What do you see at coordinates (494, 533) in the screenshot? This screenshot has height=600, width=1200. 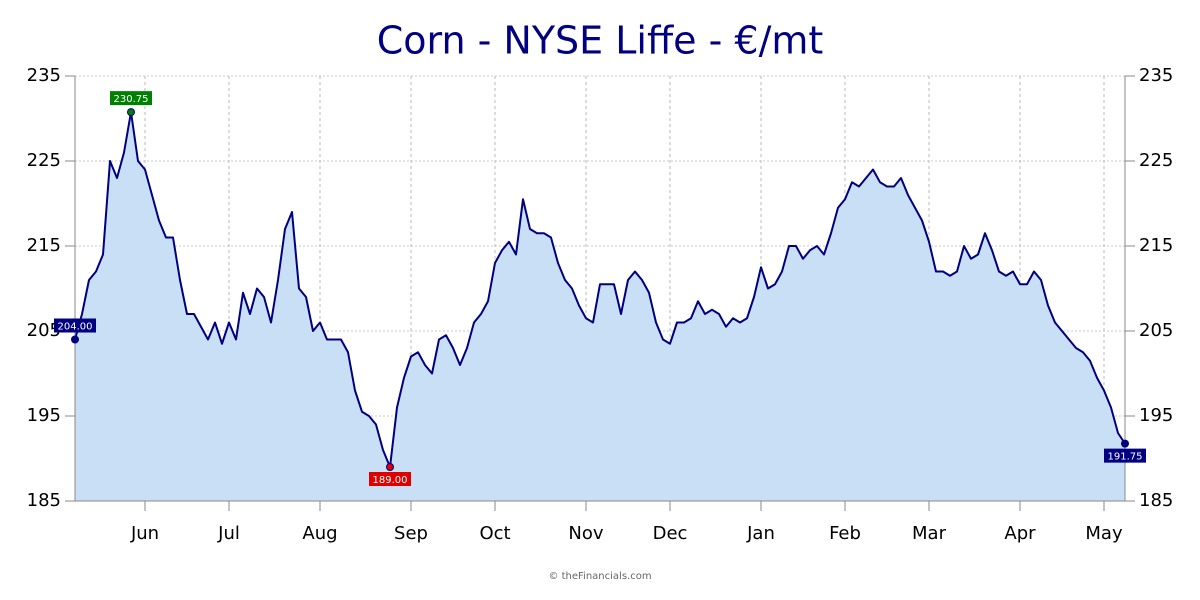 I see `x-tick-label: Oct` at bounding box center [494, 533].